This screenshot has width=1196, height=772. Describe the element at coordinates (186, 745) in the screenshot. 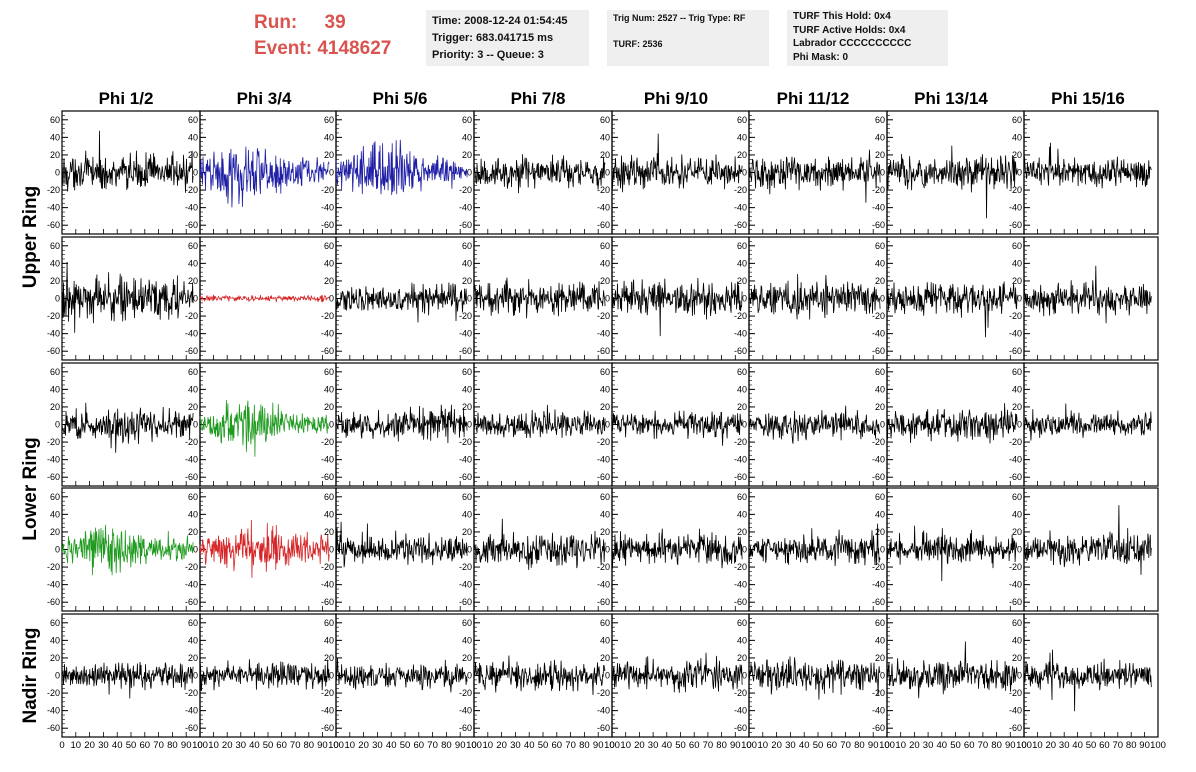

I see `x-tick-label: 90` at that location.